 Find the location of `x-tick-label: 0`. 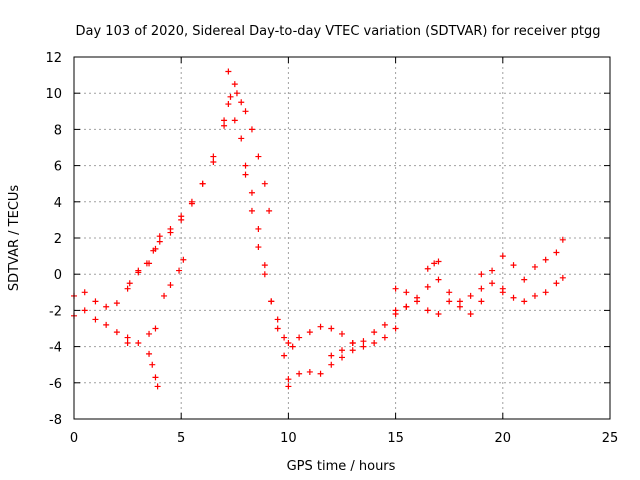

x-tick-label: 0 is located at coordinates (74, 438).